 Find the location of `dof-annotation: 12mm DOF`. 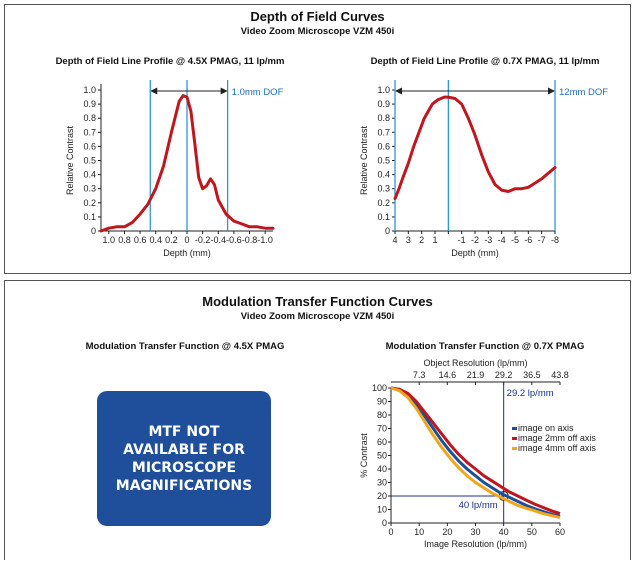

dof-annotation: 12mm DOF is located at coordinates (583, 92).